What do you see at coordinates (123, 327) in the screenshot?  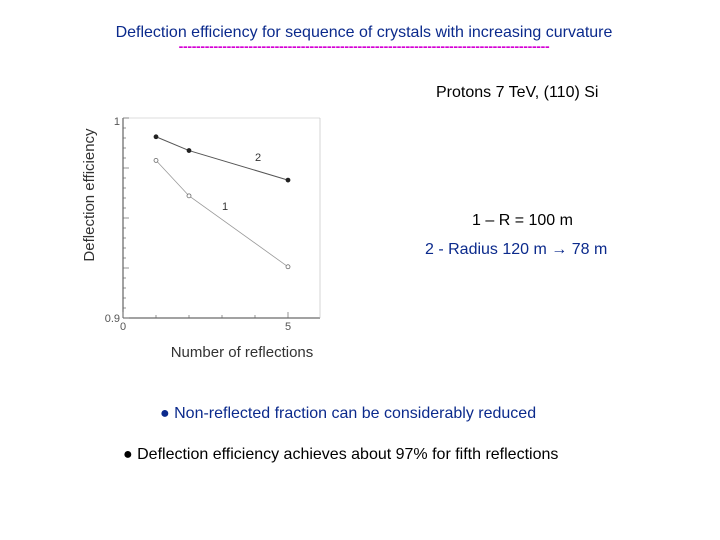 I see `x-tick-label: 0` at bounding box center [123, 327].